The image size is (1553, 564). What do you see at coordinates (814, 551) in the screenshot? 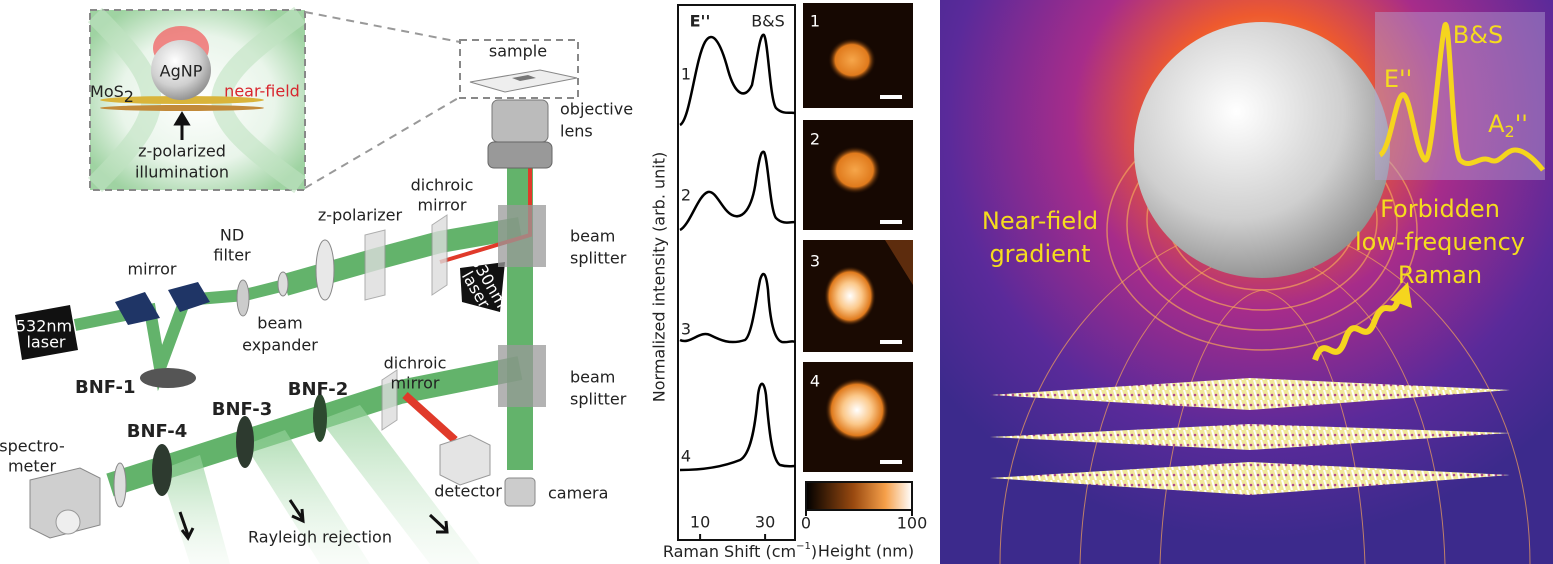
I see `label: )` at bounding box center [814, 551].